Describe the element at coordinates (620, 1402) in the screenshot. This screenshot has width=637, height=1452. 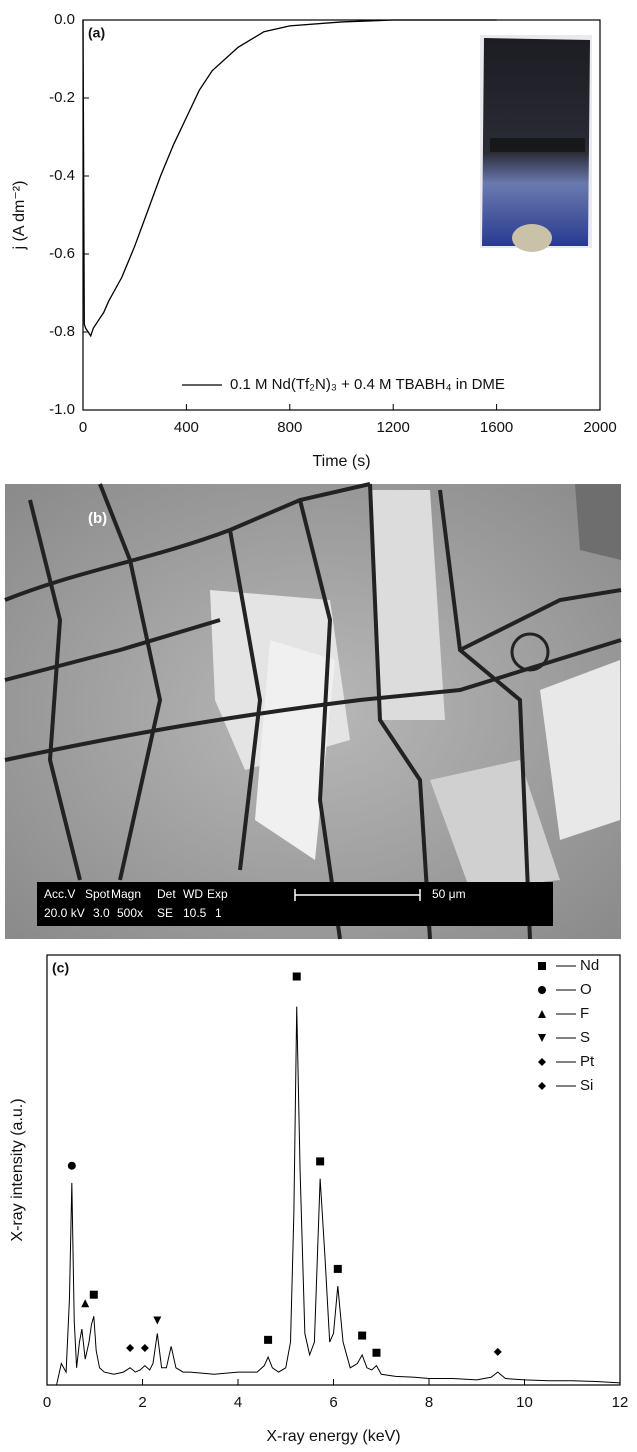
I see `x-tick-label: 12` at that location.